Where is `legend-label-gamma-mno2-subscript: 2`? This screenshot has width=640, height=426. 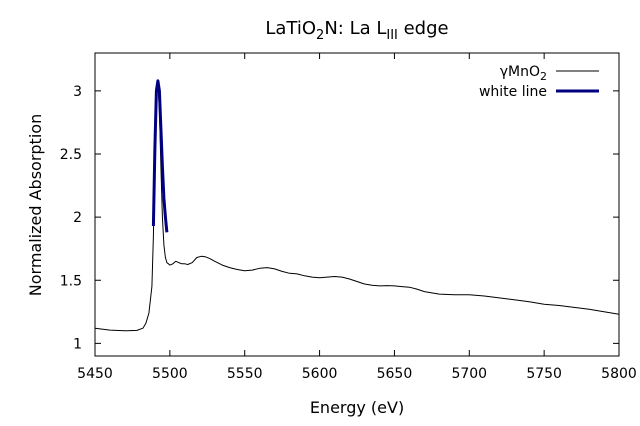 legend-label-gamma-mno2-subscript: 2 is located at coordinates (543, 76).